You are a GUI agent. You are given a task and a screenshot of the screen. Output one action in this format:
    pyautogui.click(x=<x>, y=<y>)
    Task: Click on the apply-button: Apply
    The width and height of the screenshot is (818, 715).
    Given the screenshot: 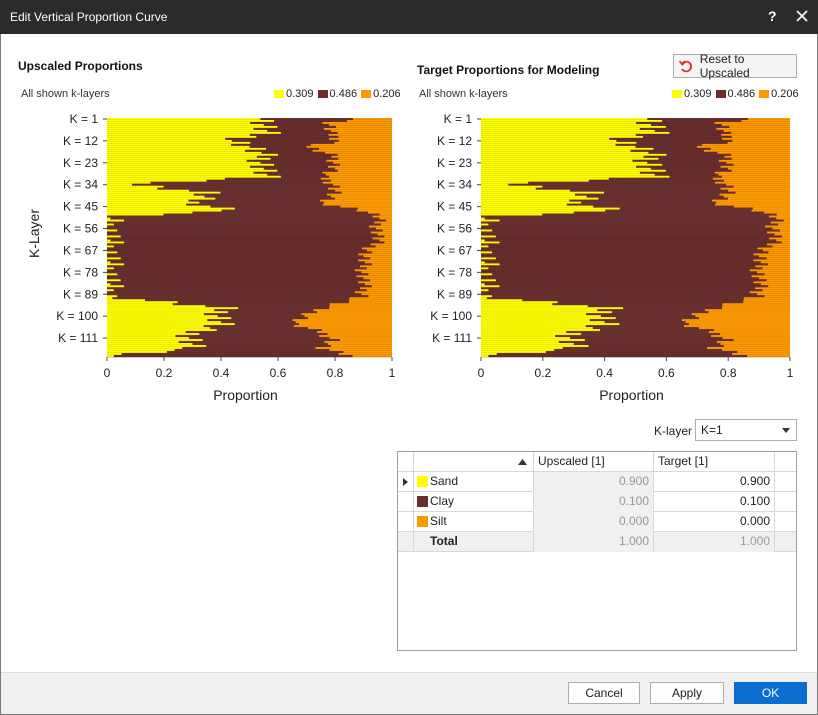 What is the action you would take?
    pyautogui.click(x=687, y=693)
    